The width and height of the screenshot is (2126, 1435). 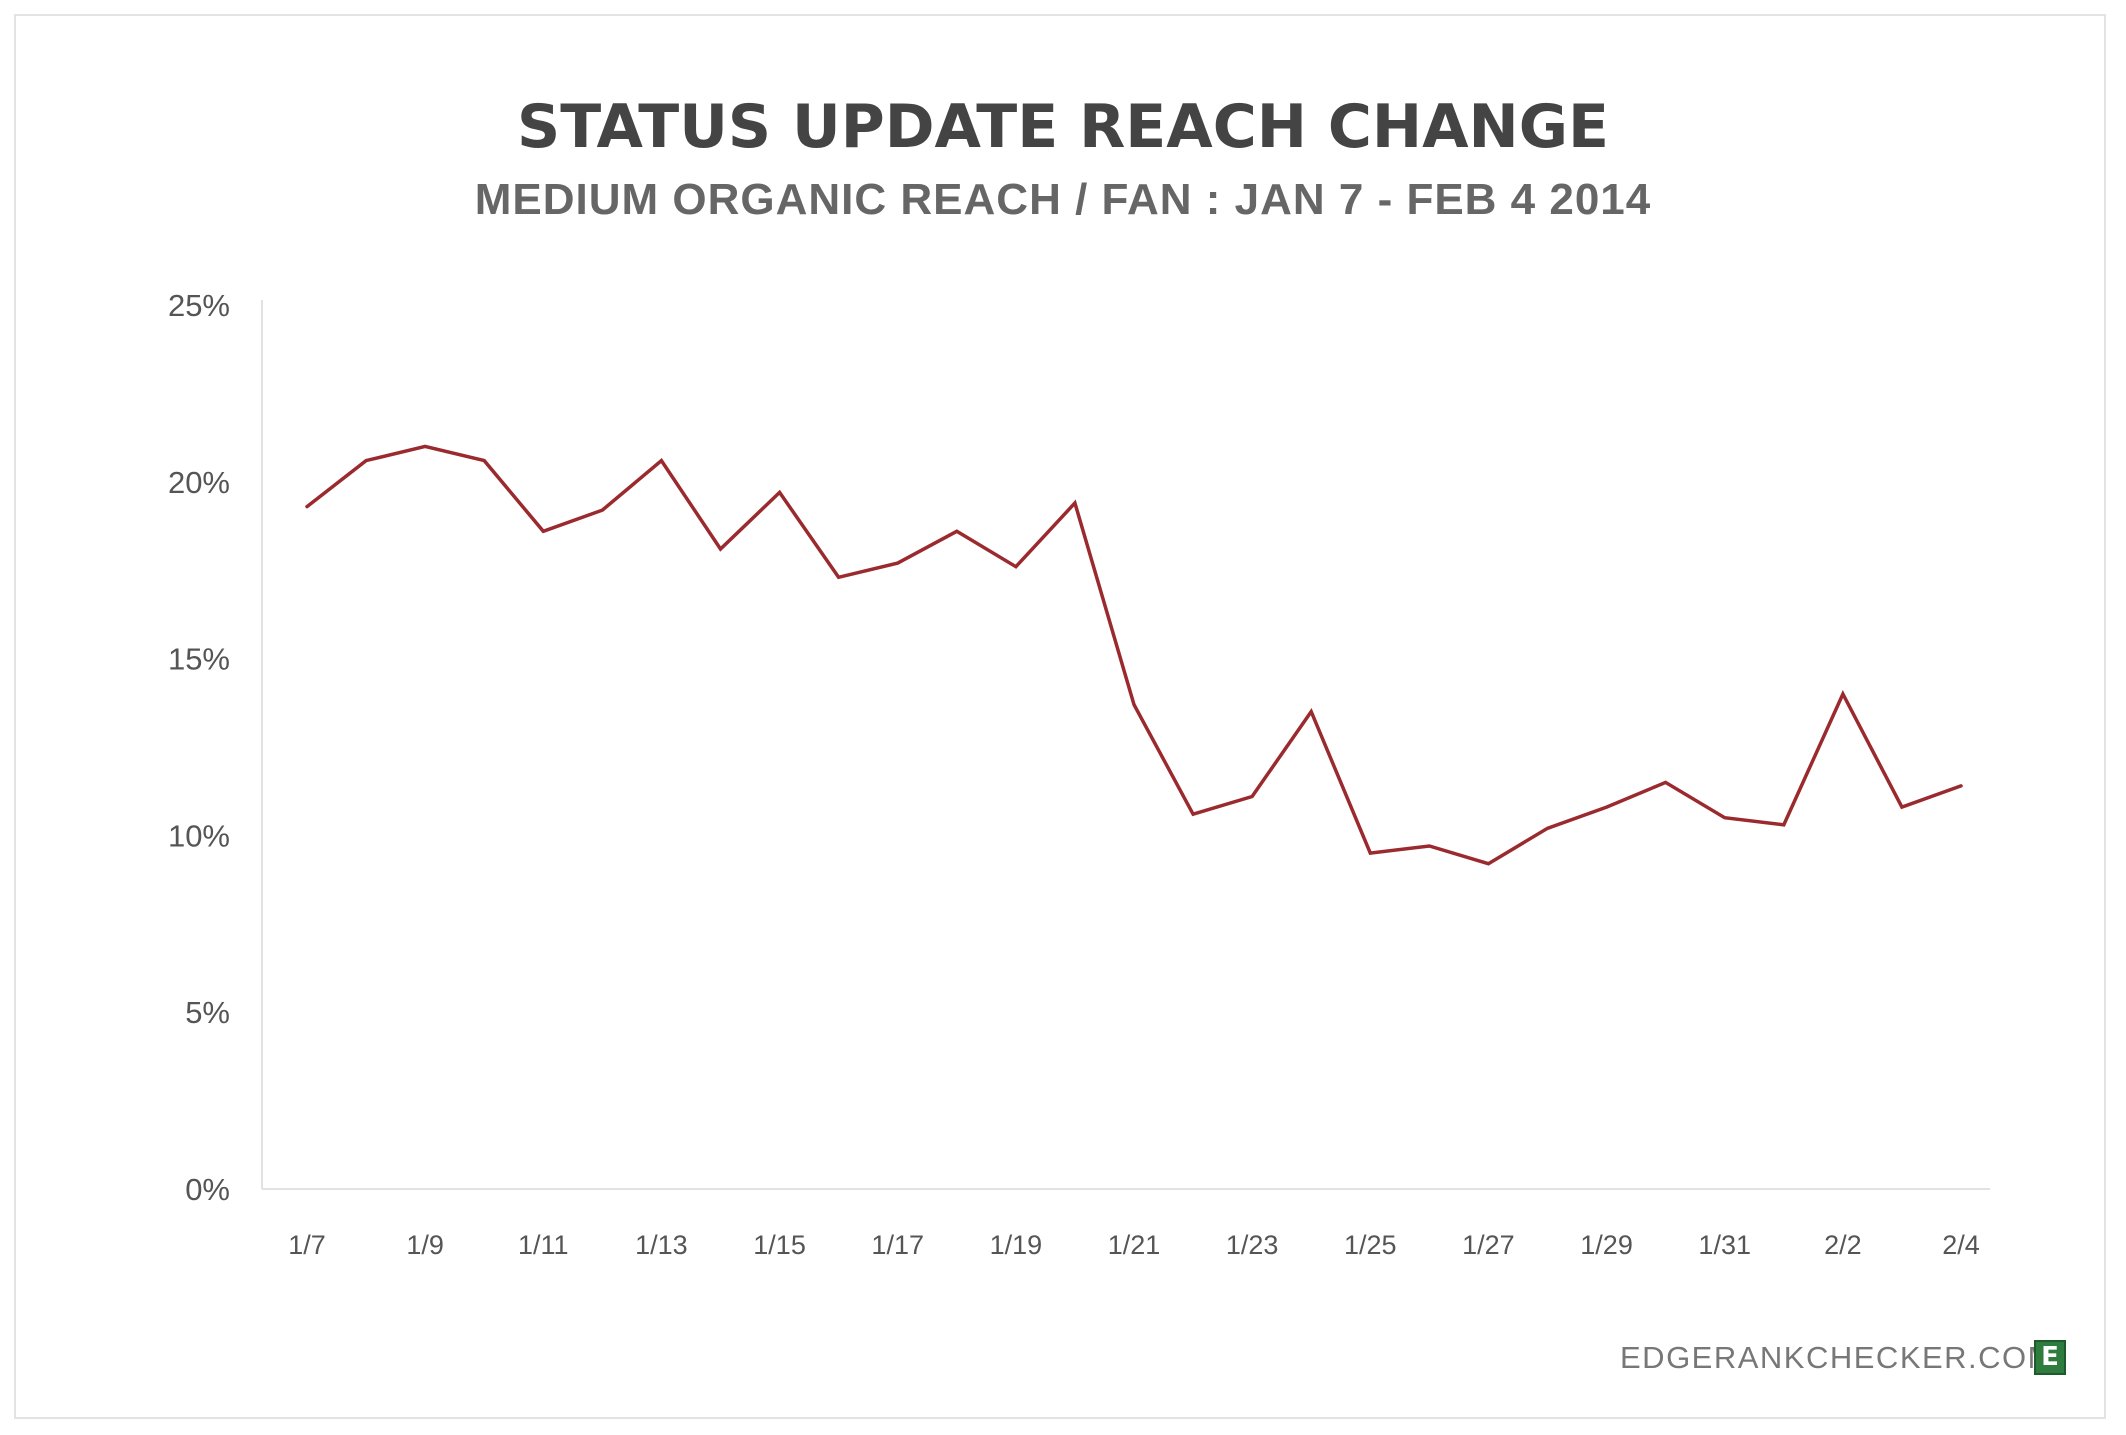 What do you see at coordinates (199, 482) in the screenshot?
I see `y-tick-label: 20%` at bounding box center [199, 482].